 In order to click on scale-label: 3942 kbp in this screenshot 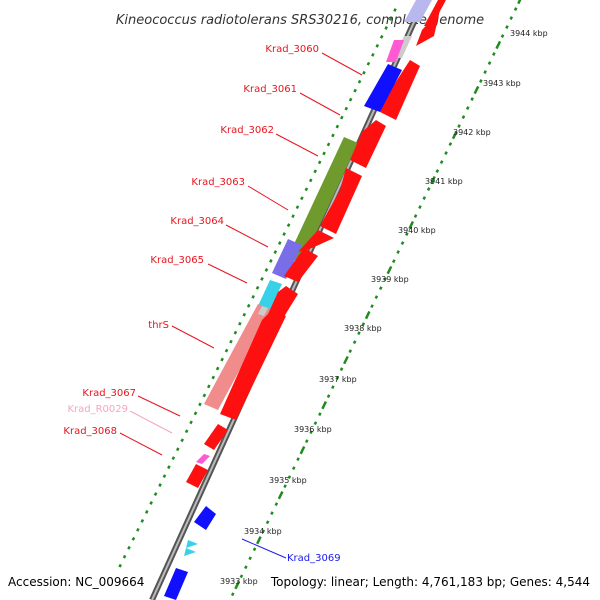, I will do `click(472, 132)`.